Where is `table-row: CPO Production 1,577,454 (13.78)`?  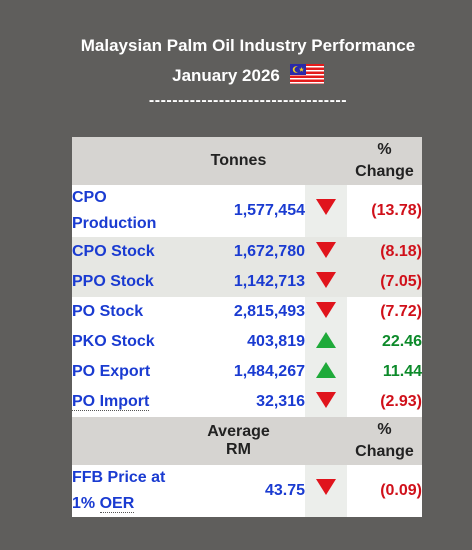
table-row: CPO Production 1,577,454 (13.78) is located at coordinates (247, 211).